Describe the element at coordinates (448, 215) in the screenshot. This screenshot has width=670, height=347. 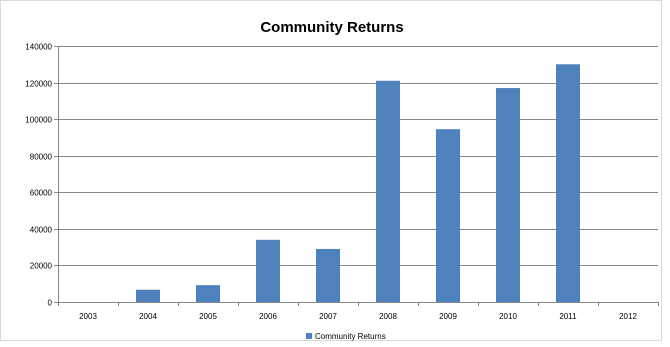
I see `bar-2009` at that location.